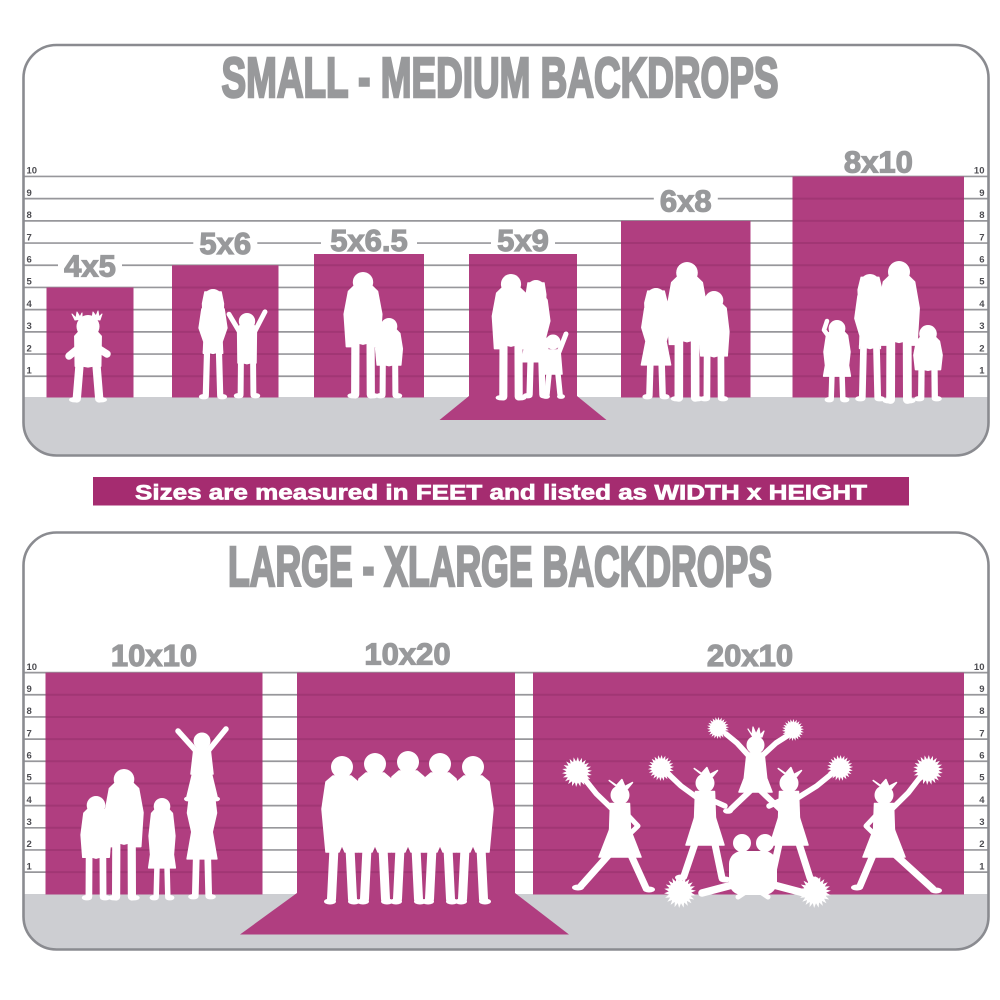 The height and width of the screenshot is (1000, 1000). I want to click on svg-text: 10x10, so click(154, 655).